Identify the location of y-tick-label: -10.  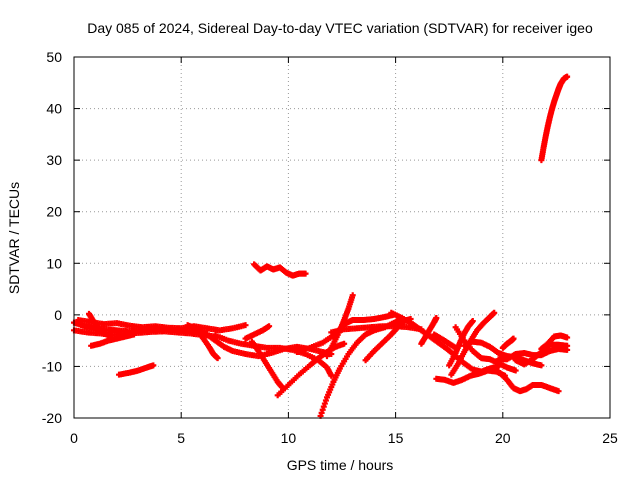
(52, 366).